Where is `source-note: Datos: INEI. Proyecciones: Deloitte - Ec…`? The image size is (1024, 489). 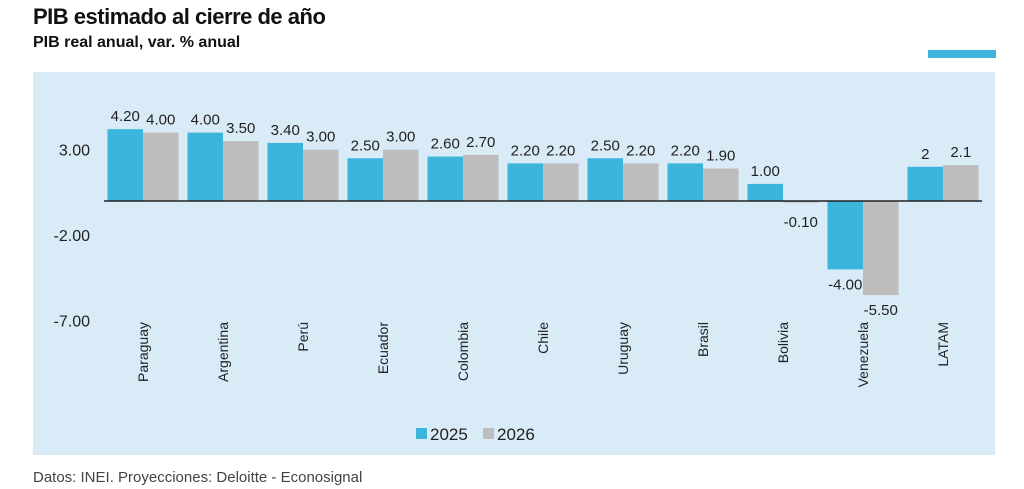
source-note: Datos: INEI. Proyecciones: Deloitte - Ec… is located at coordinates (198, 477).